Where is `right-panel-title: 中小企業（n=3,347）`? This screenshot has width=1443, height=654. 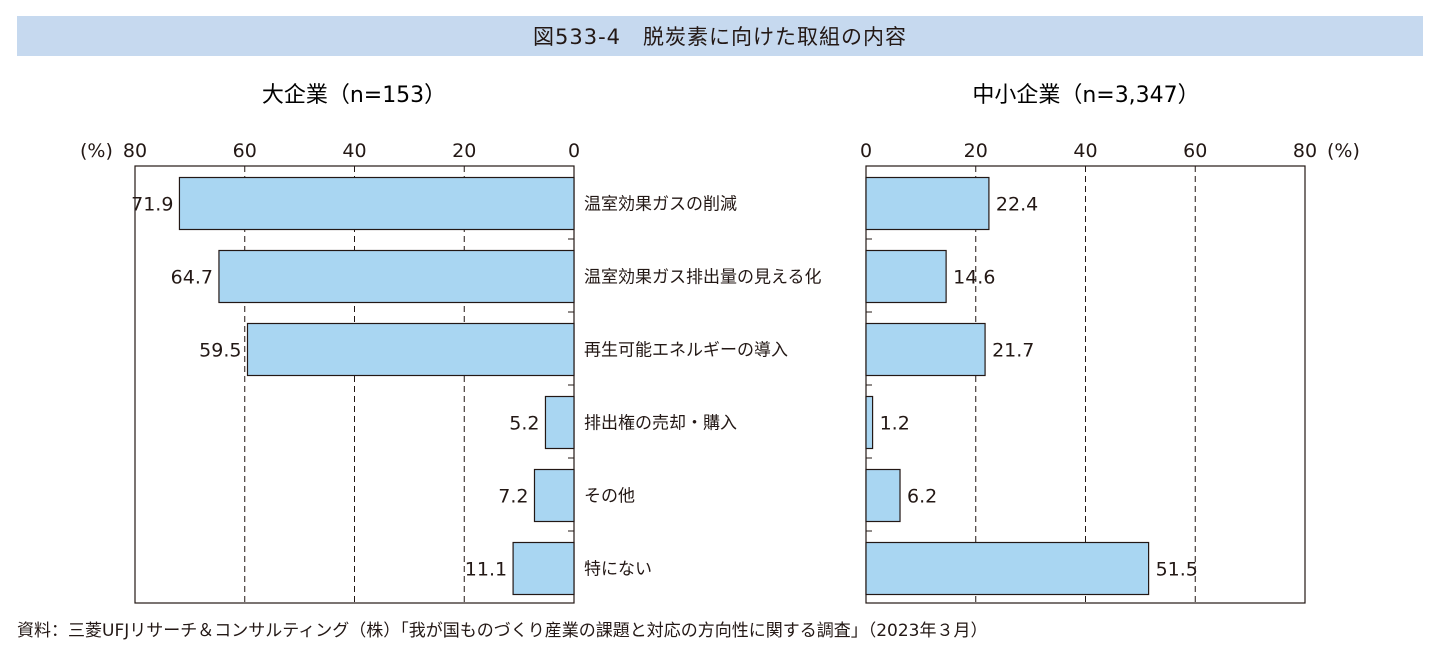
right-panel-title: 中小企業（n=3,347） is located at coordinates (1085, 95).